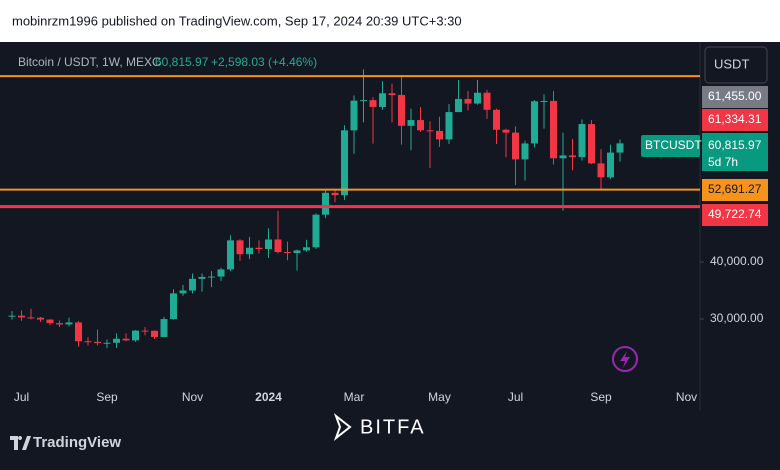 The height and width of the screenshot is (470, 780). I want to click on watermark: BITFA, so click(393, 427).